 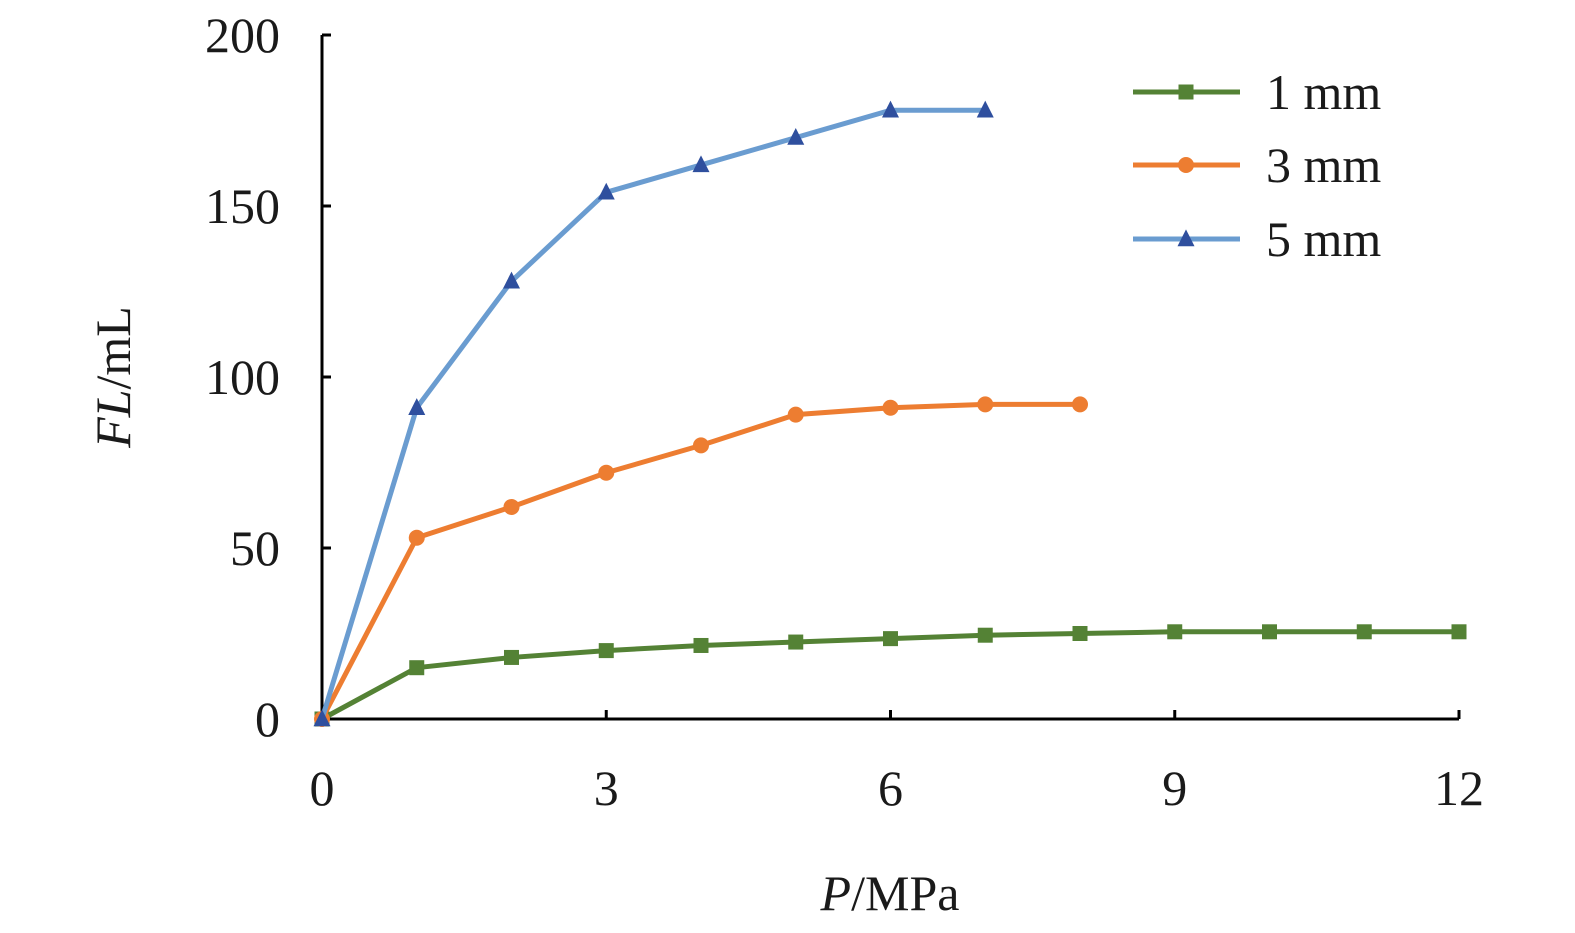 I want to click on legend-item: 5 mm, so click(x=1257, y=239).